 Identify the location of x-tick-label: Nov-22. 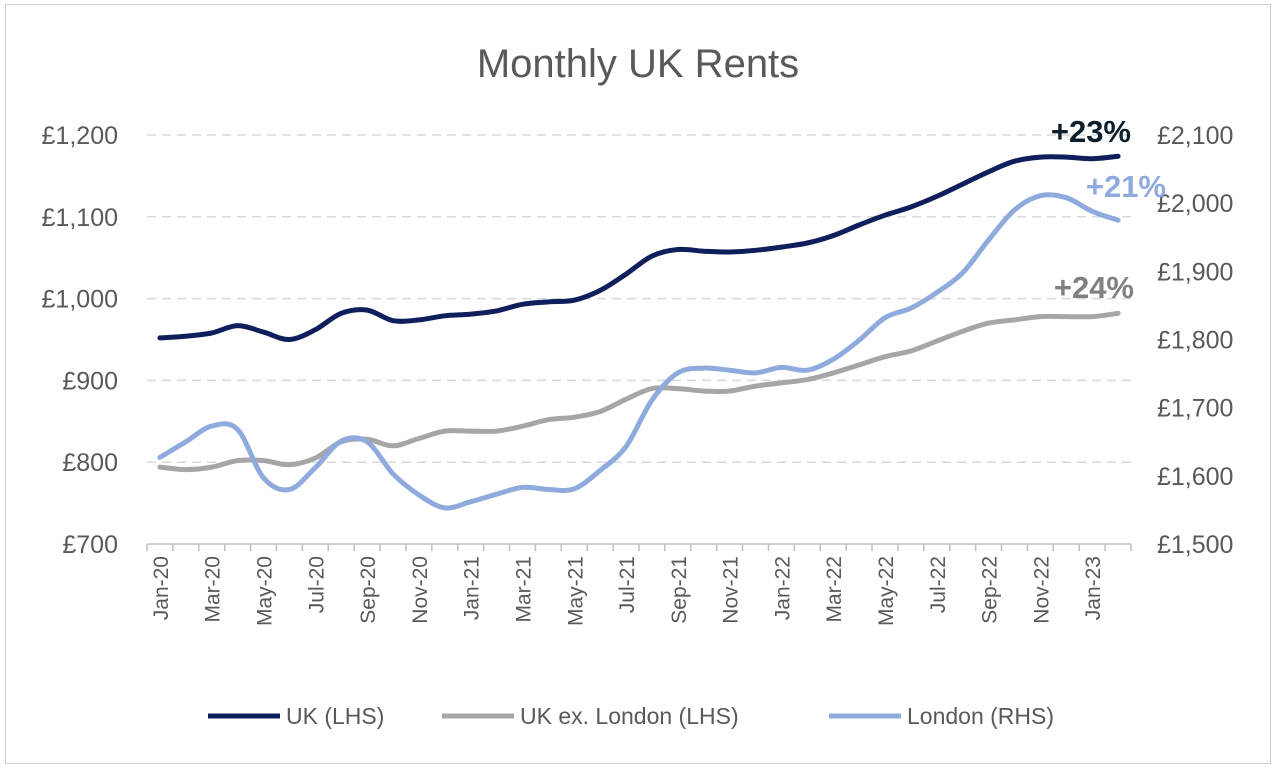
(1041, 590).